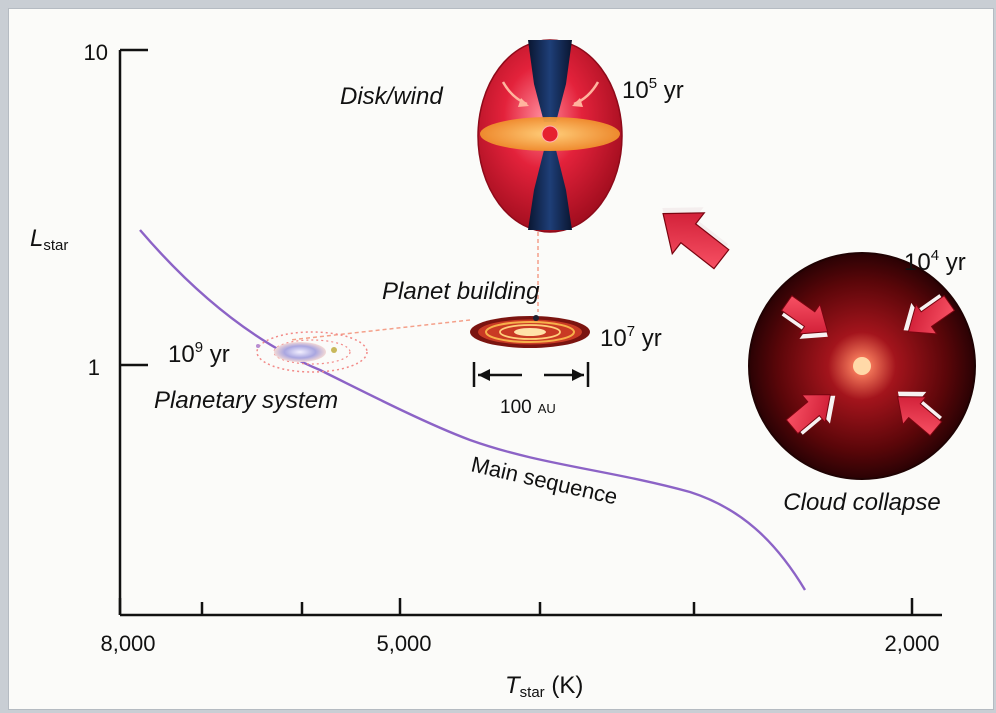 The image size is (996, 713). Describe the element at coordinates (635, 90) in the screenshot. I see `disk-age-base: 10` at that location.